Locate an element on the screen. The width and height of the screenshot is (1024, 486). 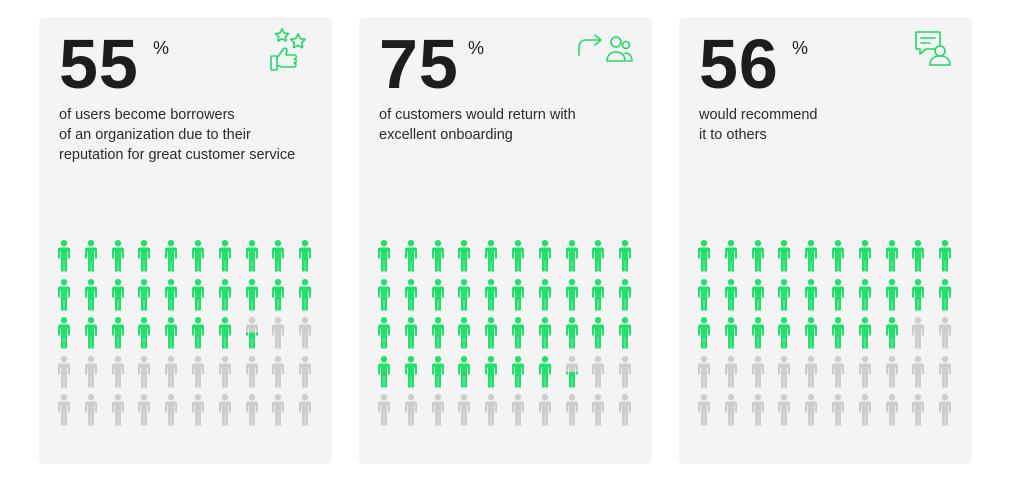
thumbs-up-stars-icon is located at coordinates (288, 49).